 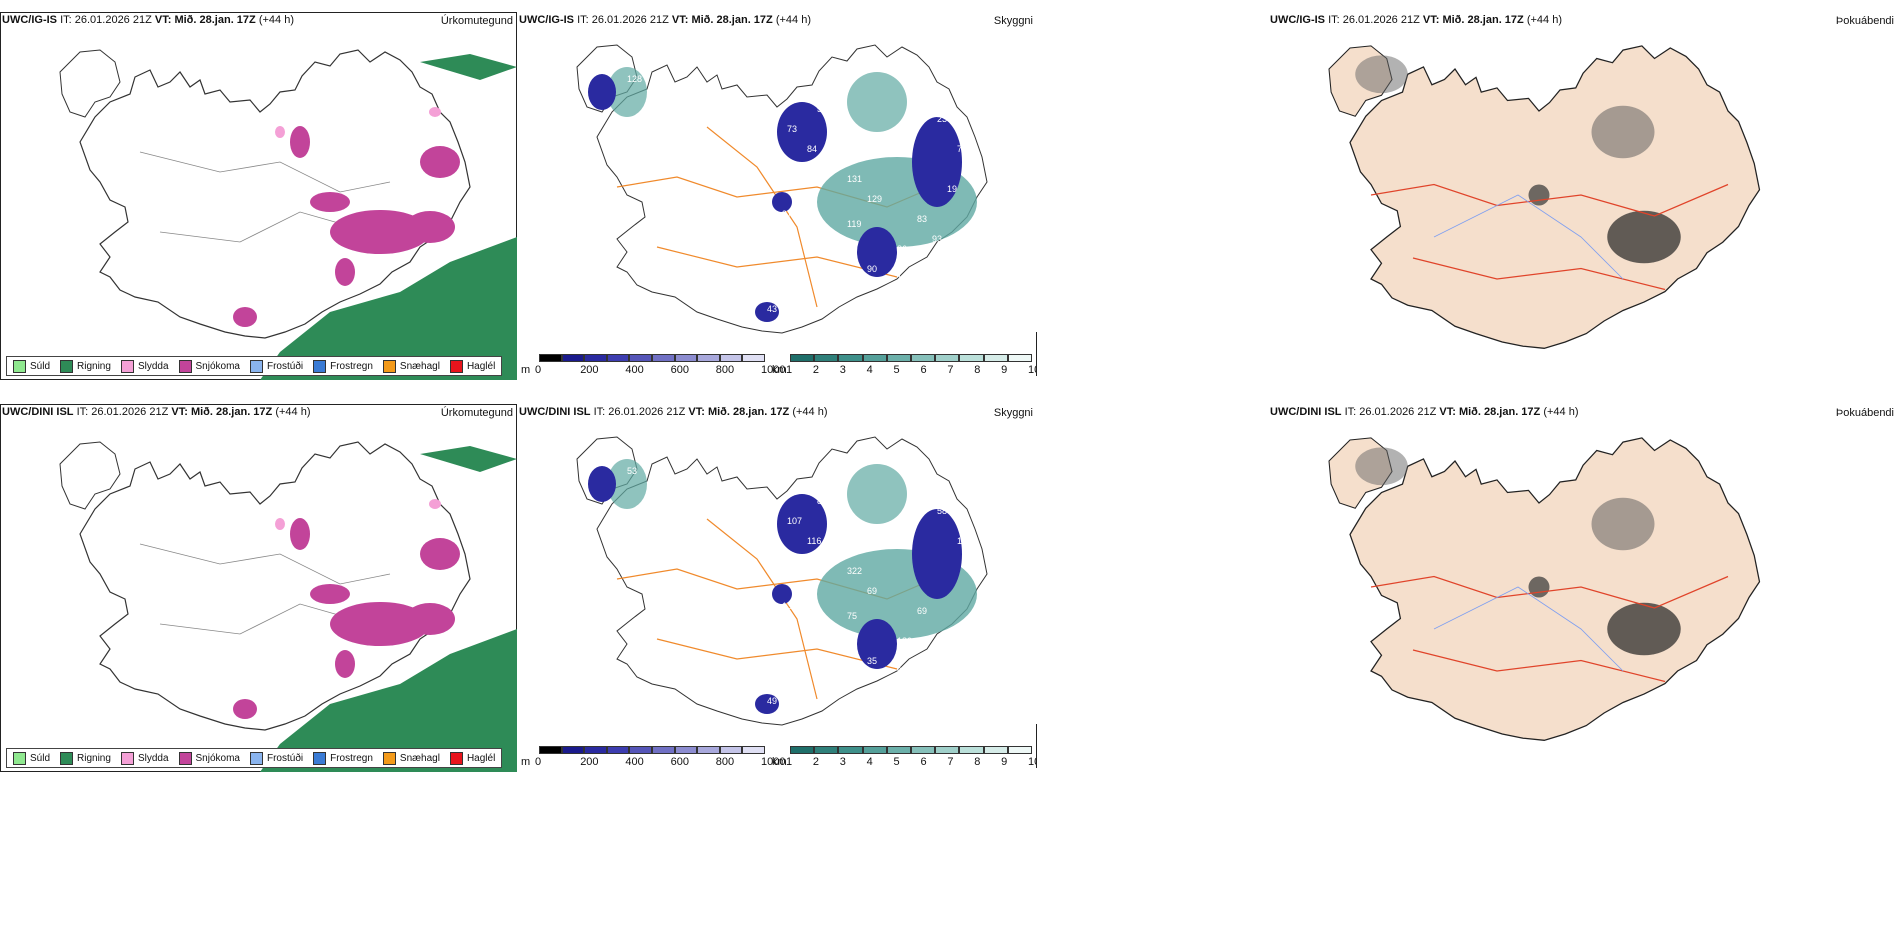 What do you see at coordinates (923, 370) in the screenshot?
I see `colorbar-tick: 6` at bounding box center [923, 370].